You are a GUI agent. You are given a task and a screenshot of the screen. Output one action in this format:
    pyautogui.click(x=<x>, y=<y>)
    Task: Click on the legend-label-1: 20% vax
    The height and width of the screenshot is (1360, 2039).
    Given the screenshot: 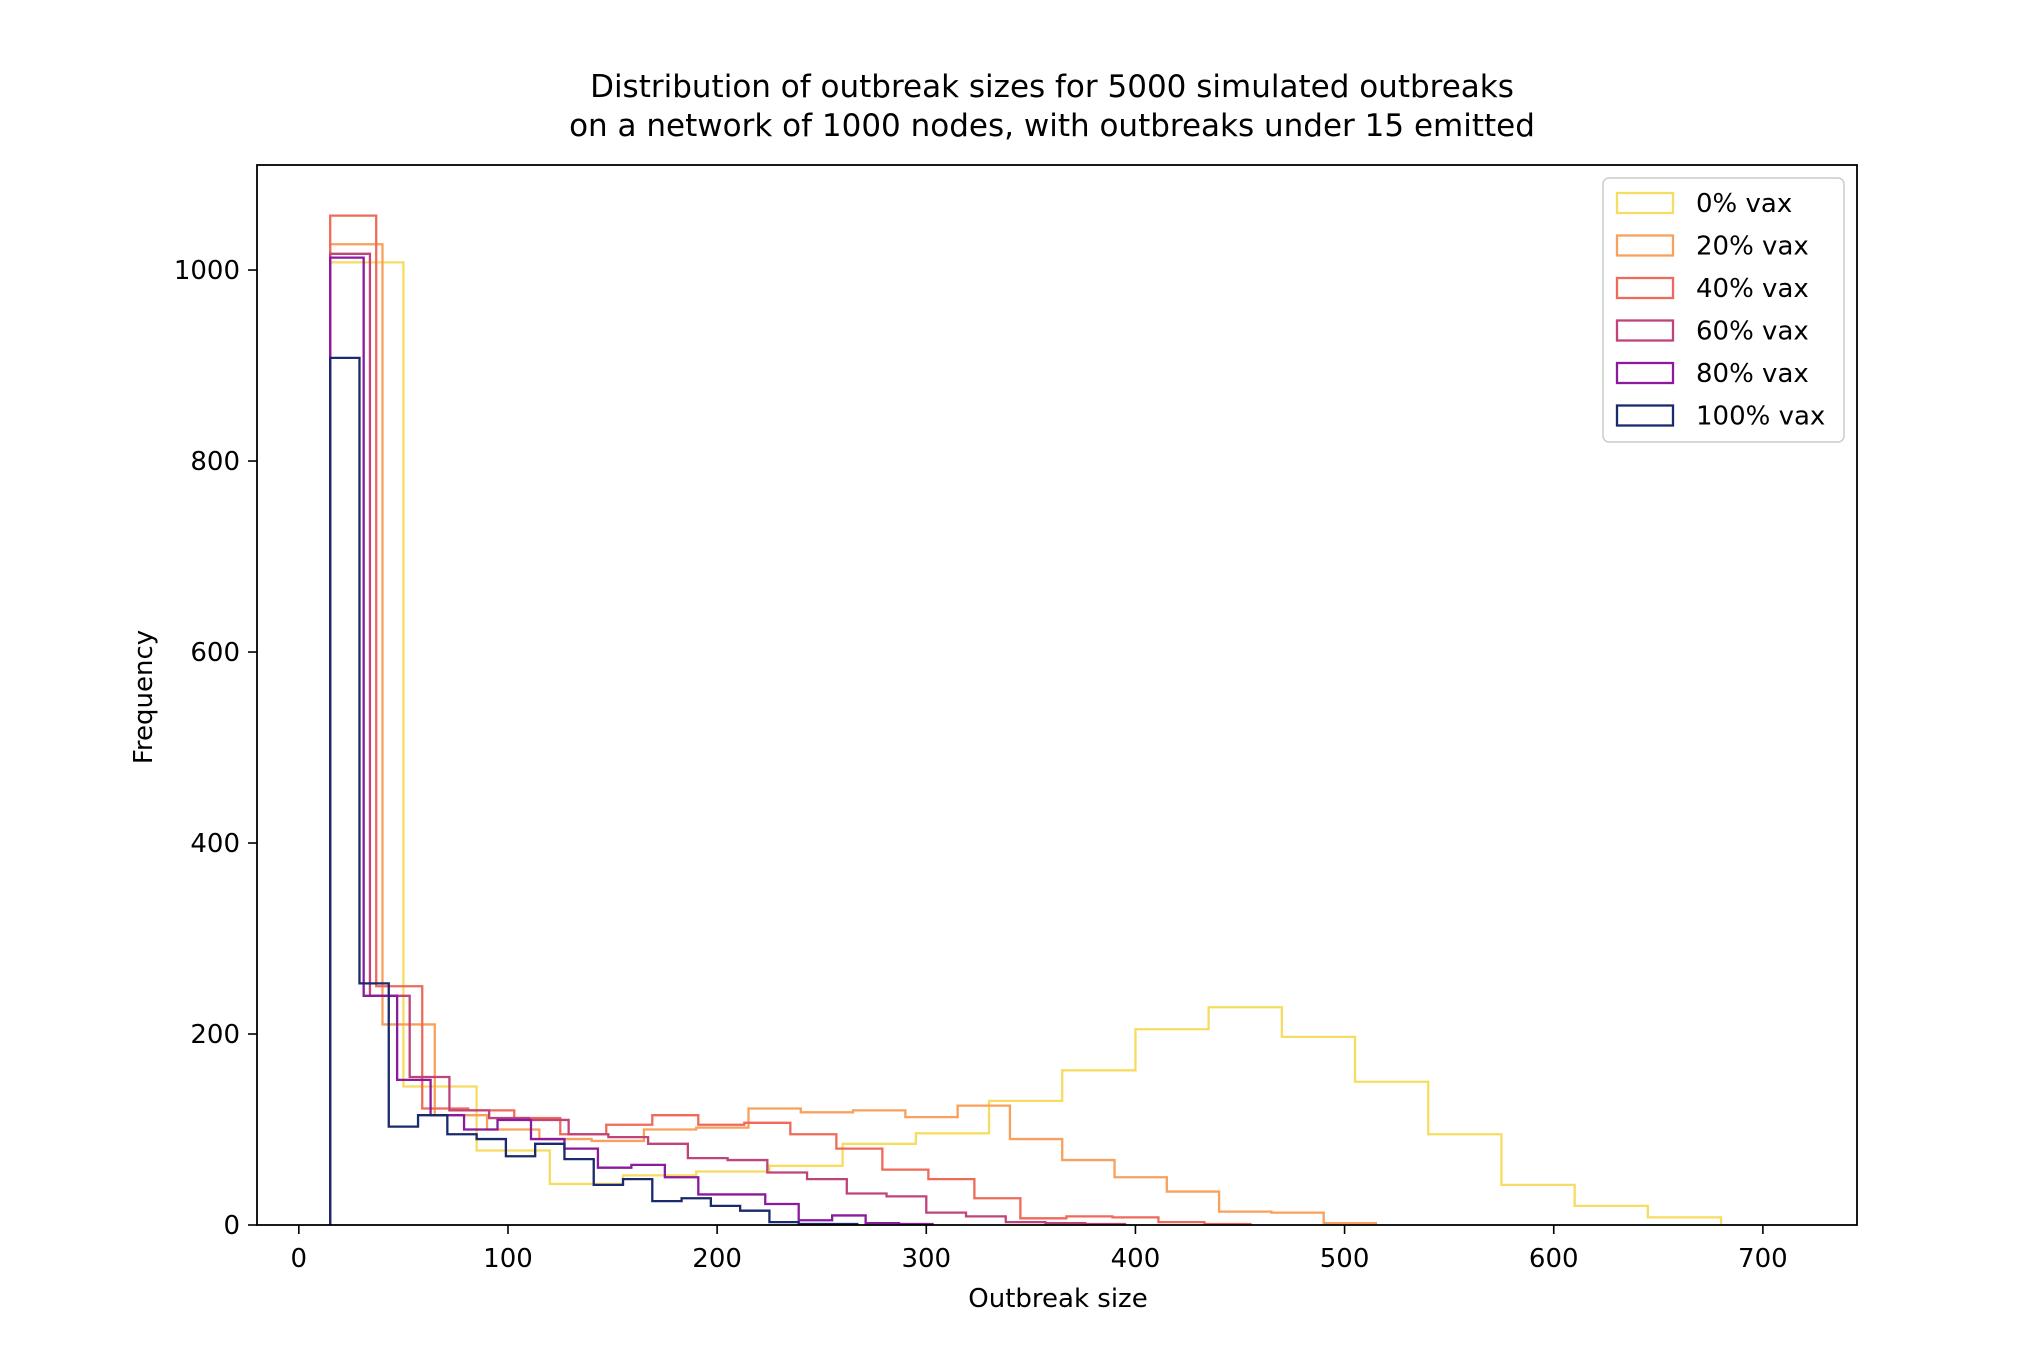 What is the action you would take?
    pyautogui.click(x=1752, y=247)
    